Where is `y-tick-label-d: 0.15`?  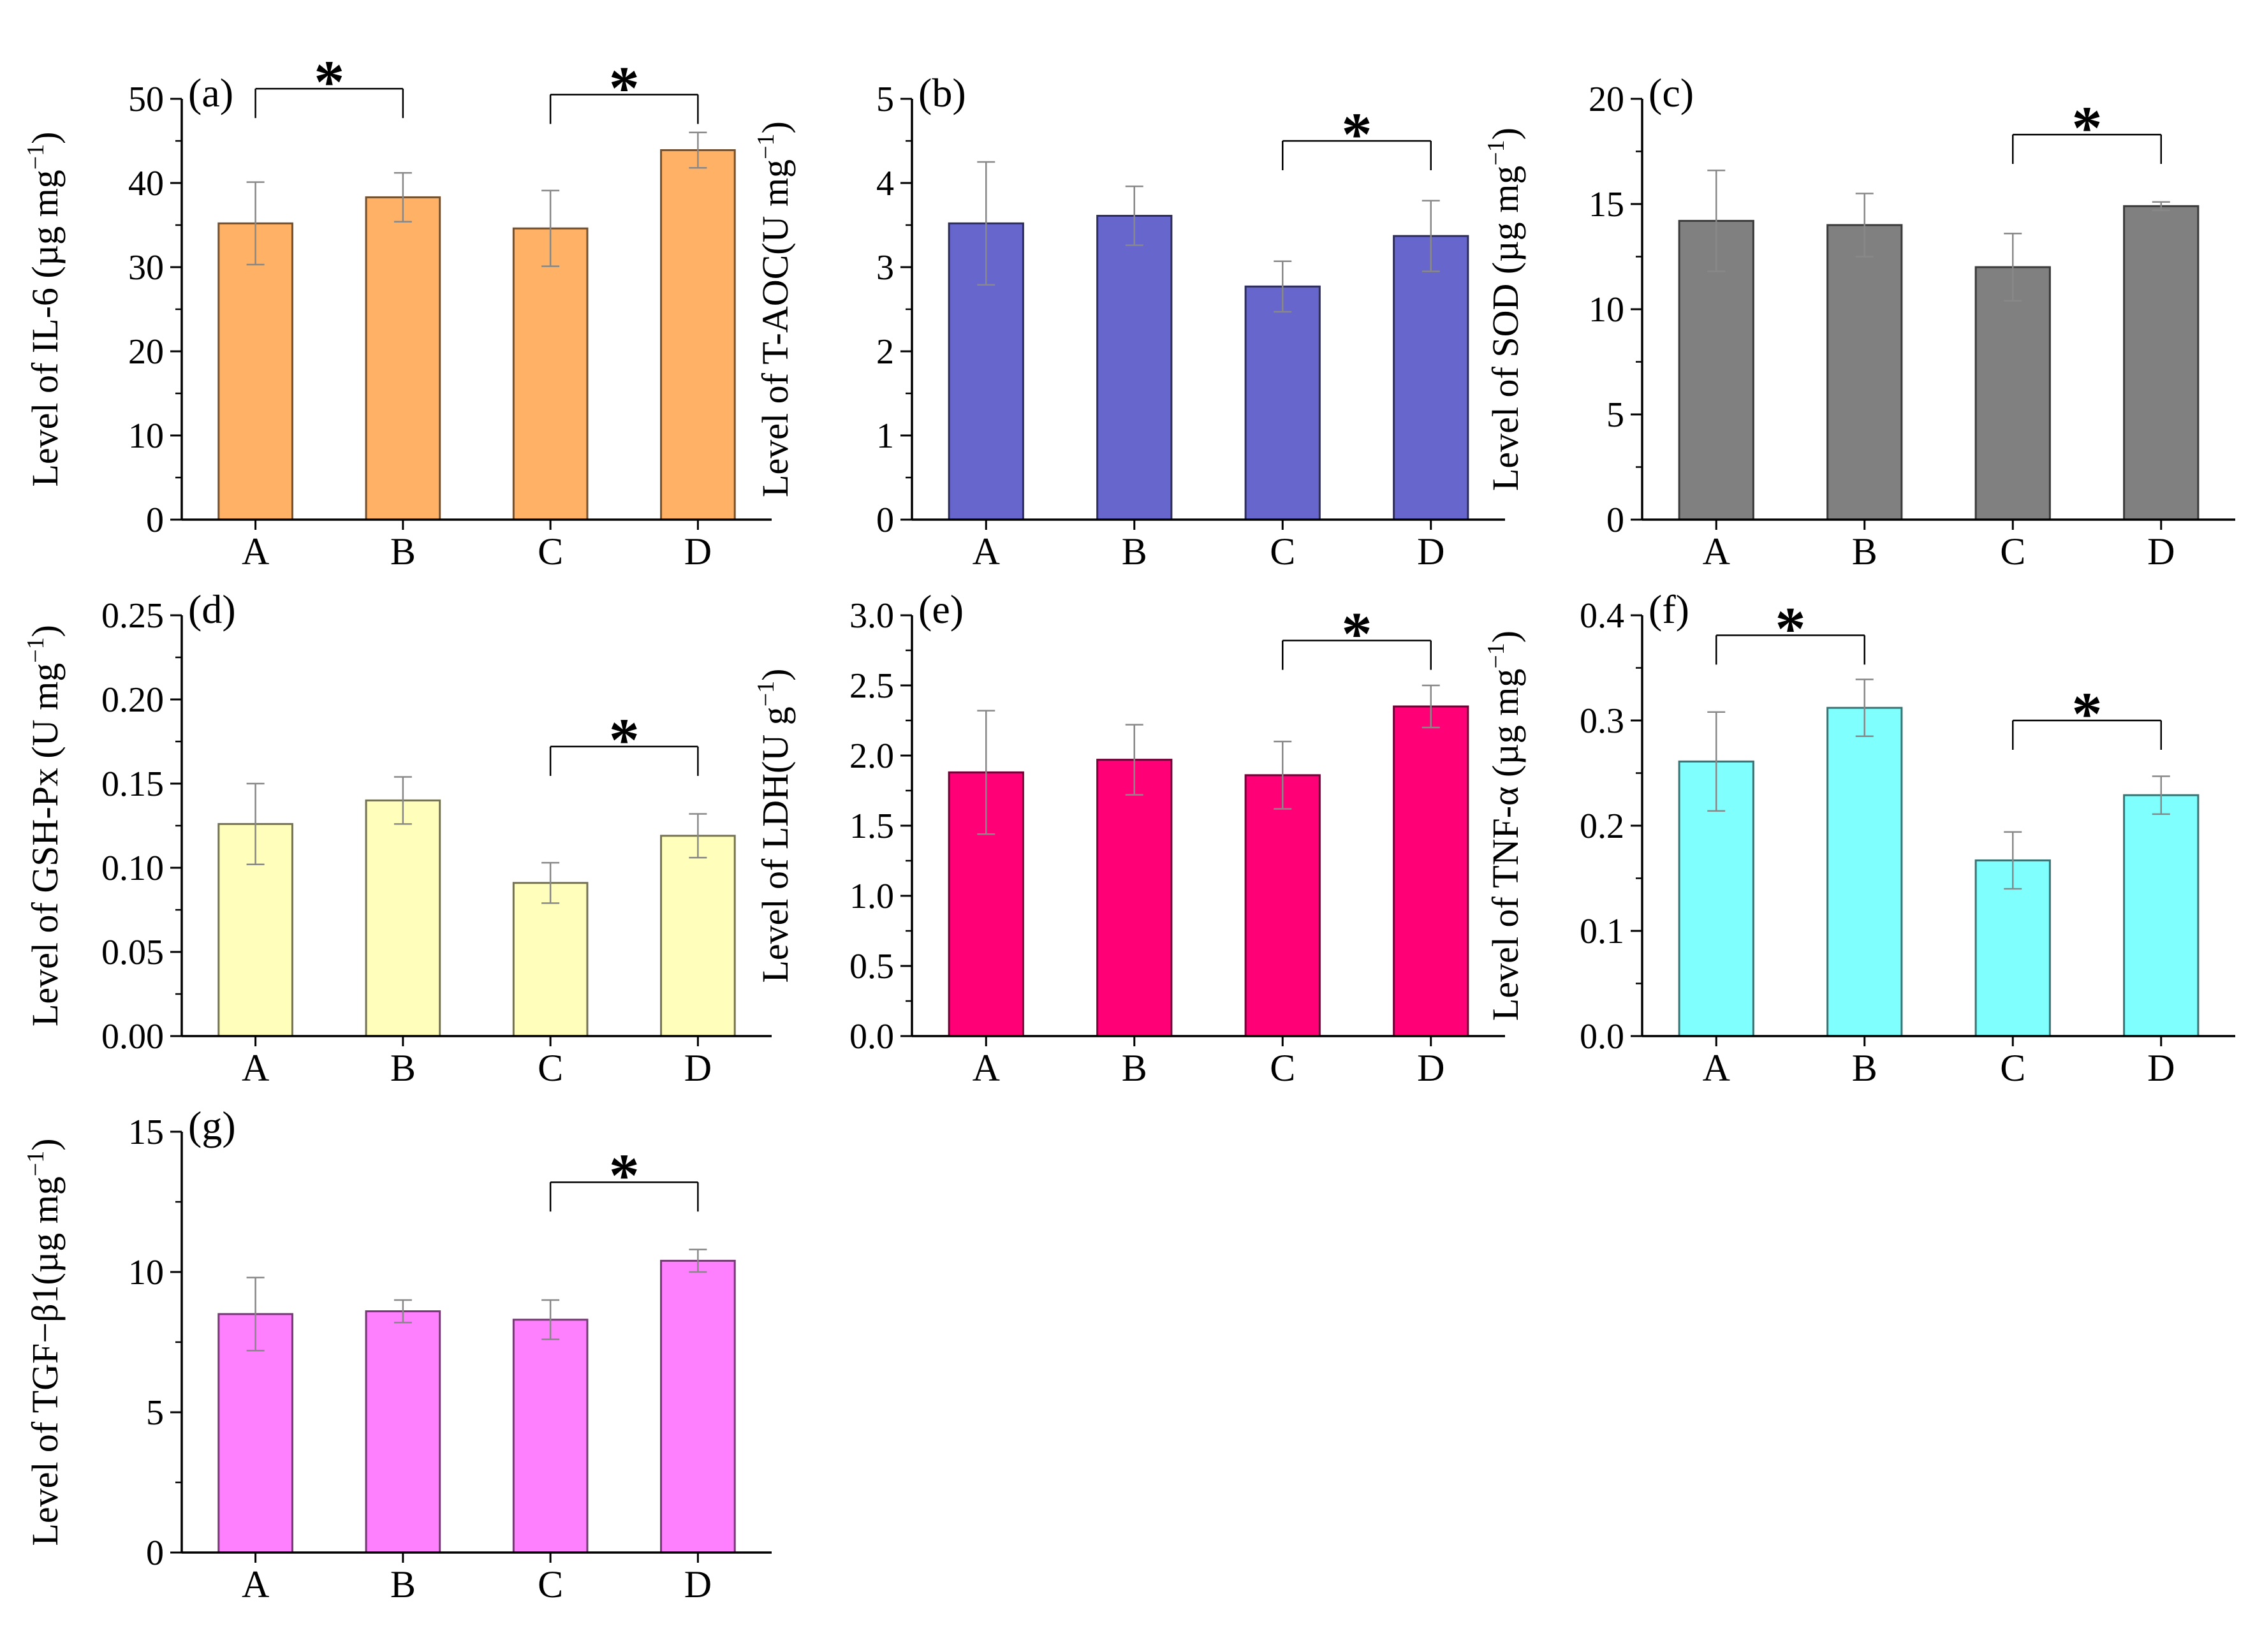
y-tick-label-d: 0.15 is located at coordinates (132, 784).